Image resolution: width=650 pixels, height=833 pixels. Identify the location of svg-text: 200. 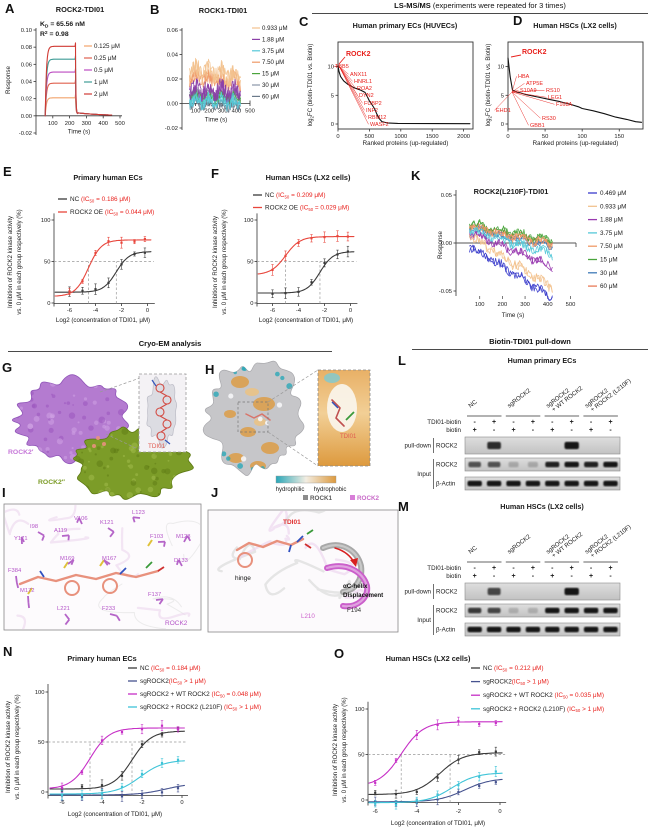
(503, 305).